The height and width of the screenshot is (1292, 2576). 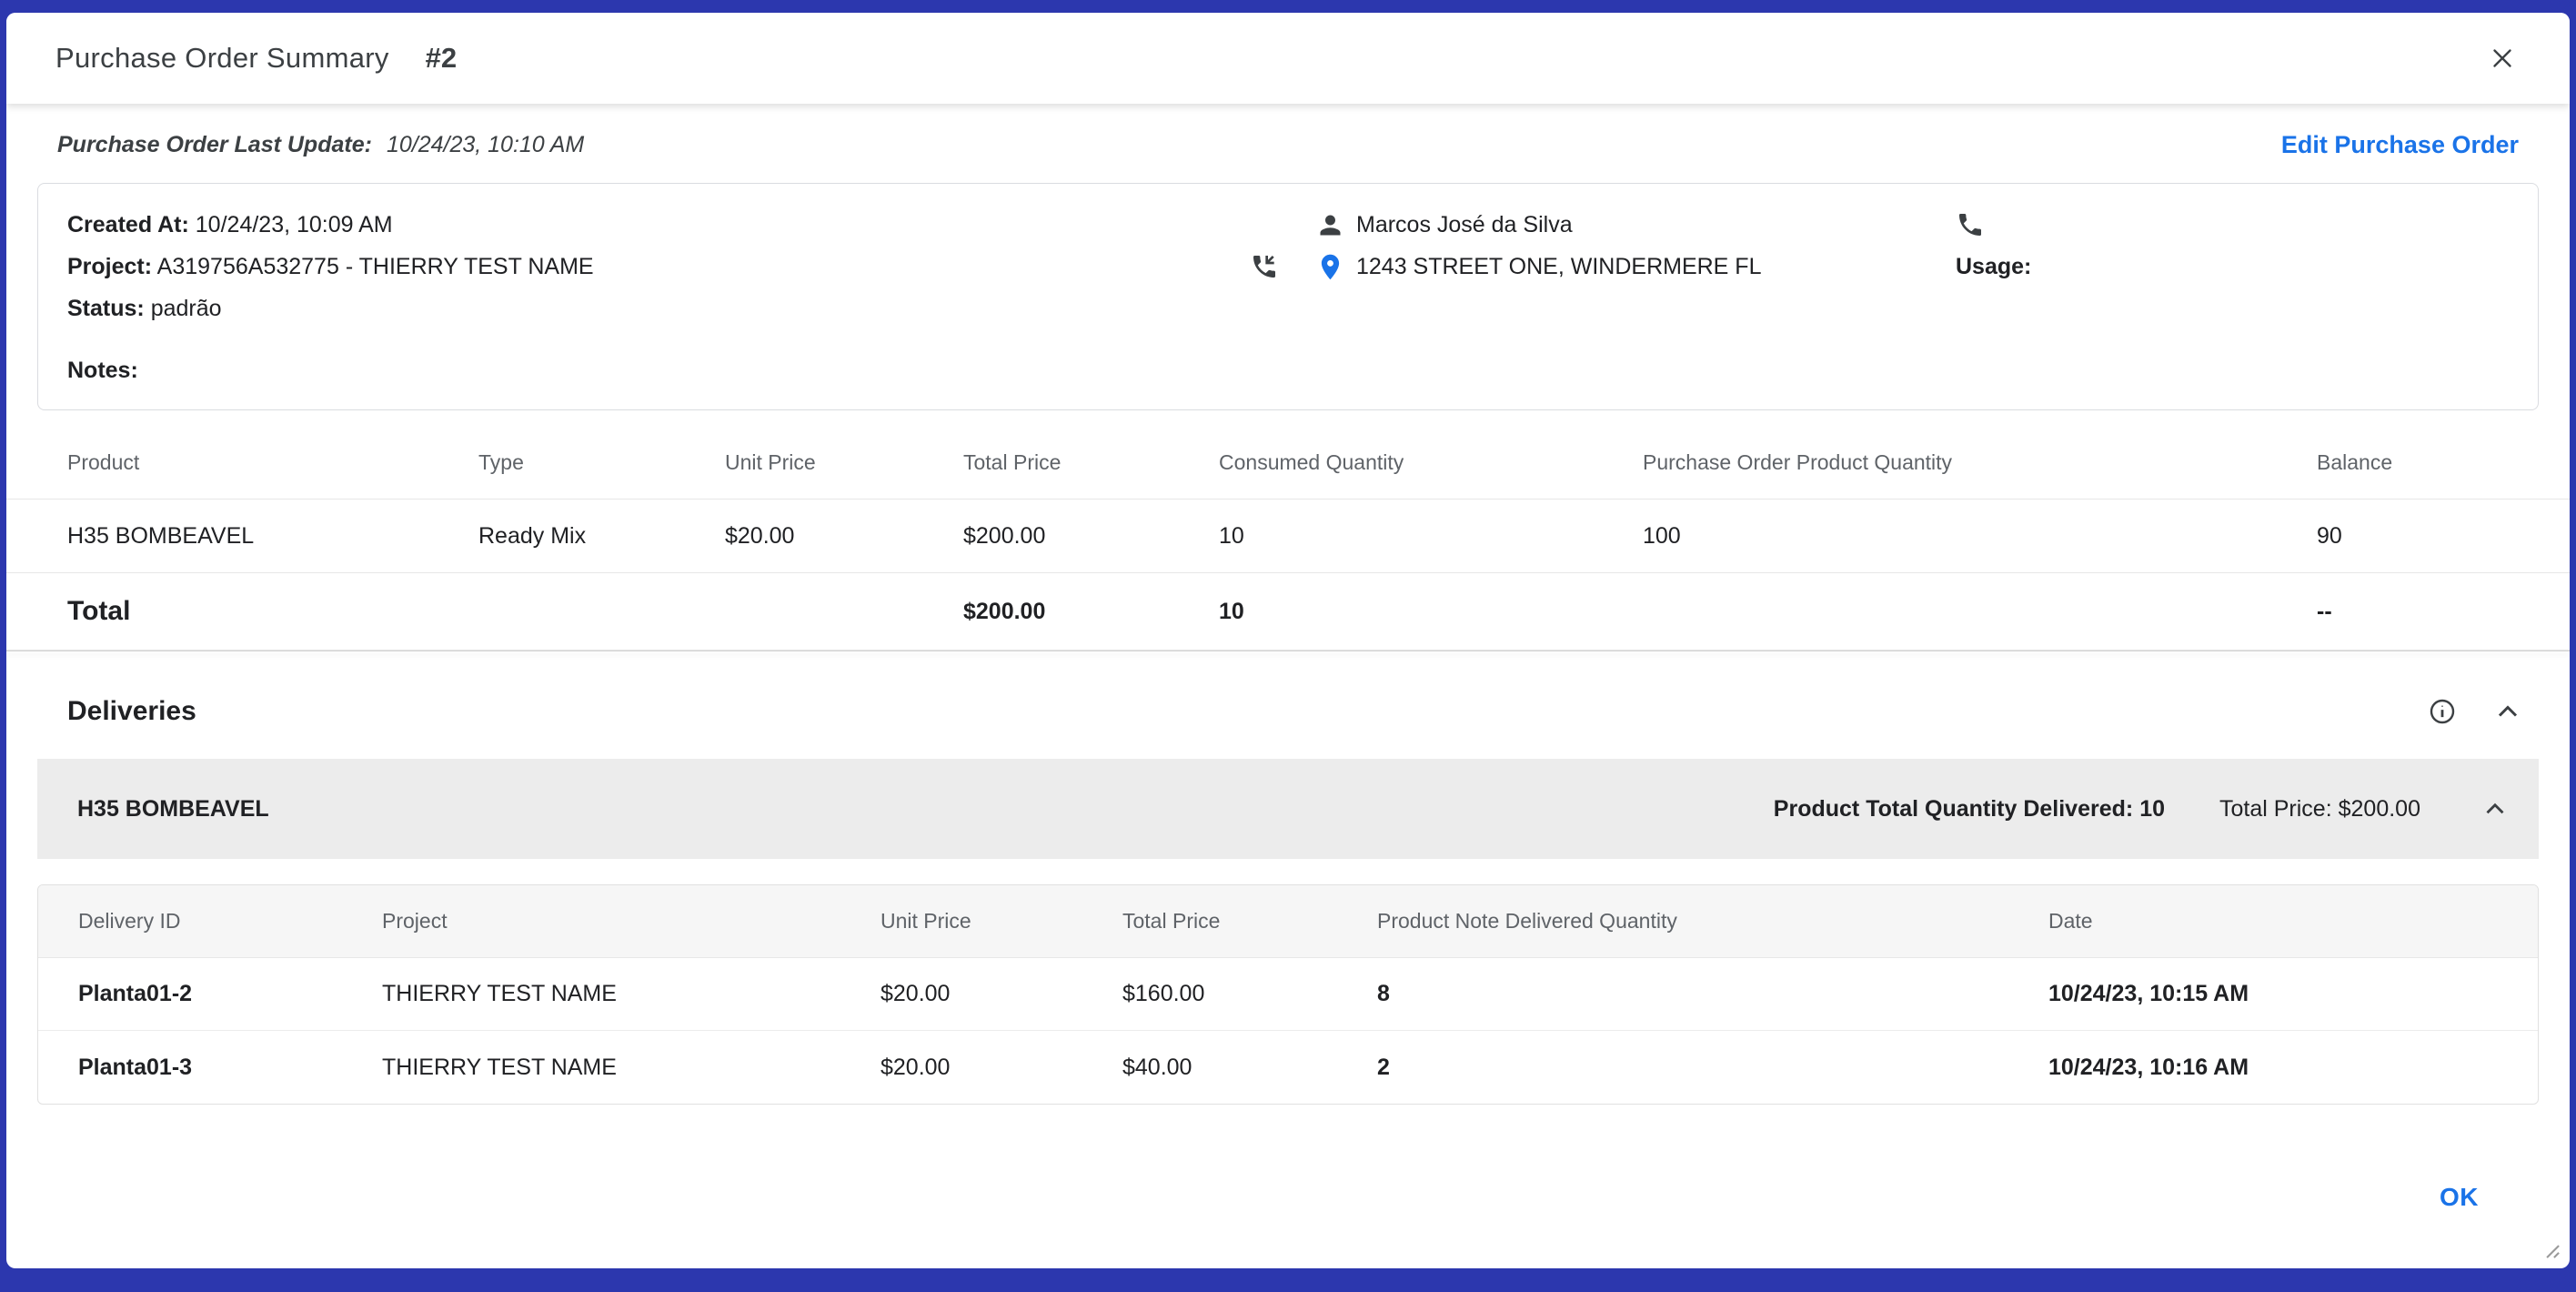 I want to click on project-label: Project:, so click(x=110, y=267).